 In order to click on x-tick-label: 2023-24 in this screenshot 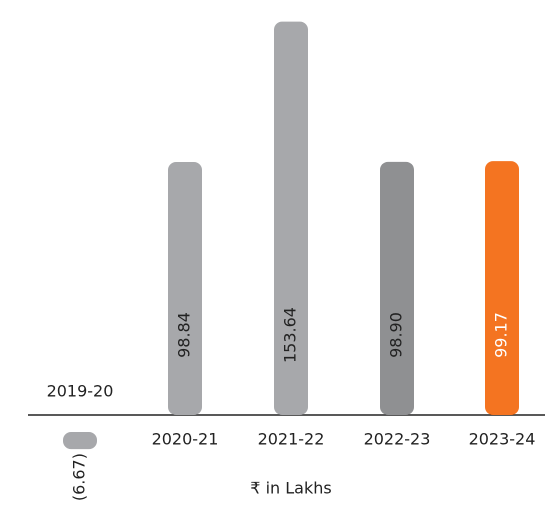, I will do `click(502, 439)`.